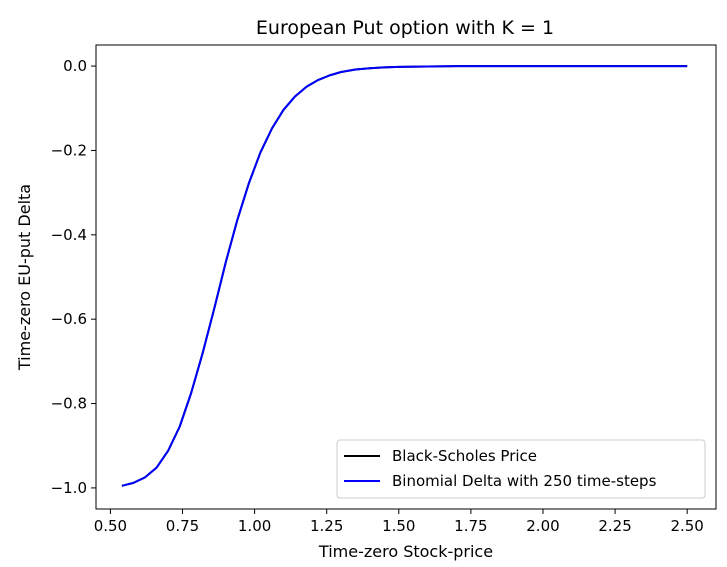  I want to click on x-tick-label: 0.75, so click(182, 526).